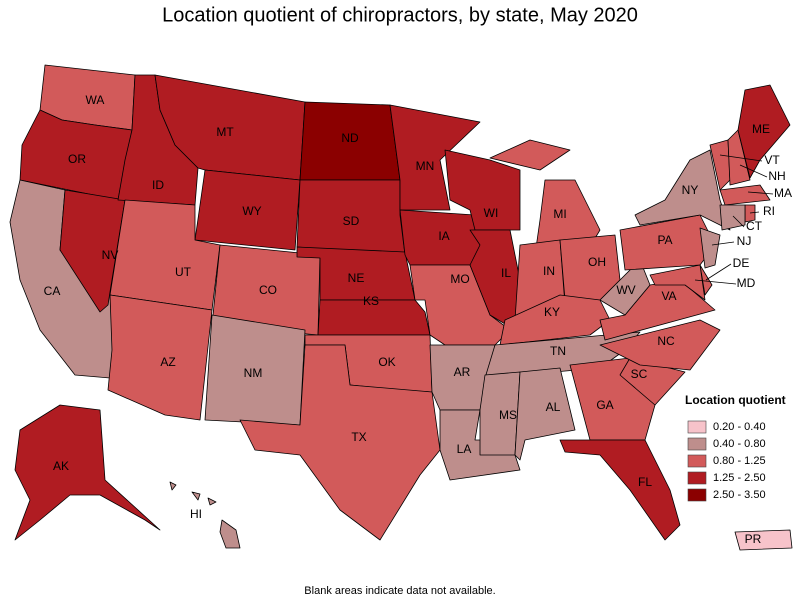 The height and width of the screenshot is (600, 800). Describe the element at coordinates (739, 461) in the screenshot. I see `legend-label: 0.80 - 1.25` at that location.